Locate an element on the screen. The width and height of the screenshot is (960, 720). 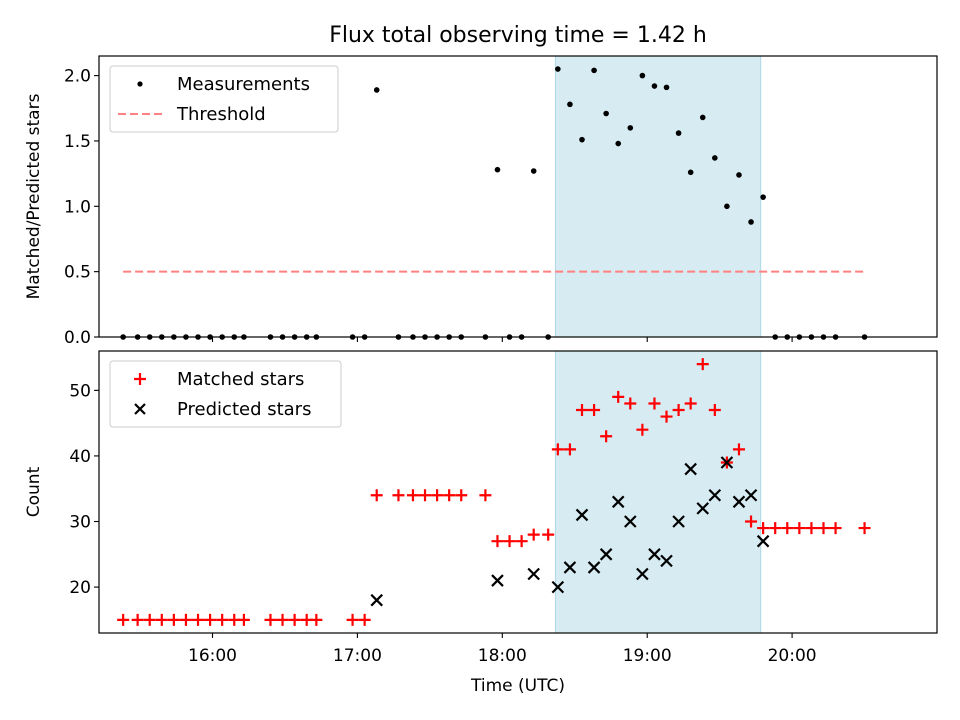
top-panel-x-ticks is located at coordinates (502, 339).